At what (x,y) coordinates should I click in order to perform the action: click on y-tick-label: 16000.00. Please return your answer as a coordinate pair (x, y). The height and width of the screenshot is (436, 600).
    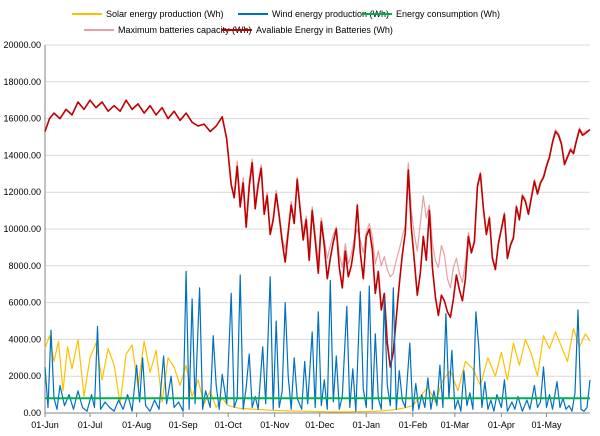
    Looking at the image, I should click on (22, 119).